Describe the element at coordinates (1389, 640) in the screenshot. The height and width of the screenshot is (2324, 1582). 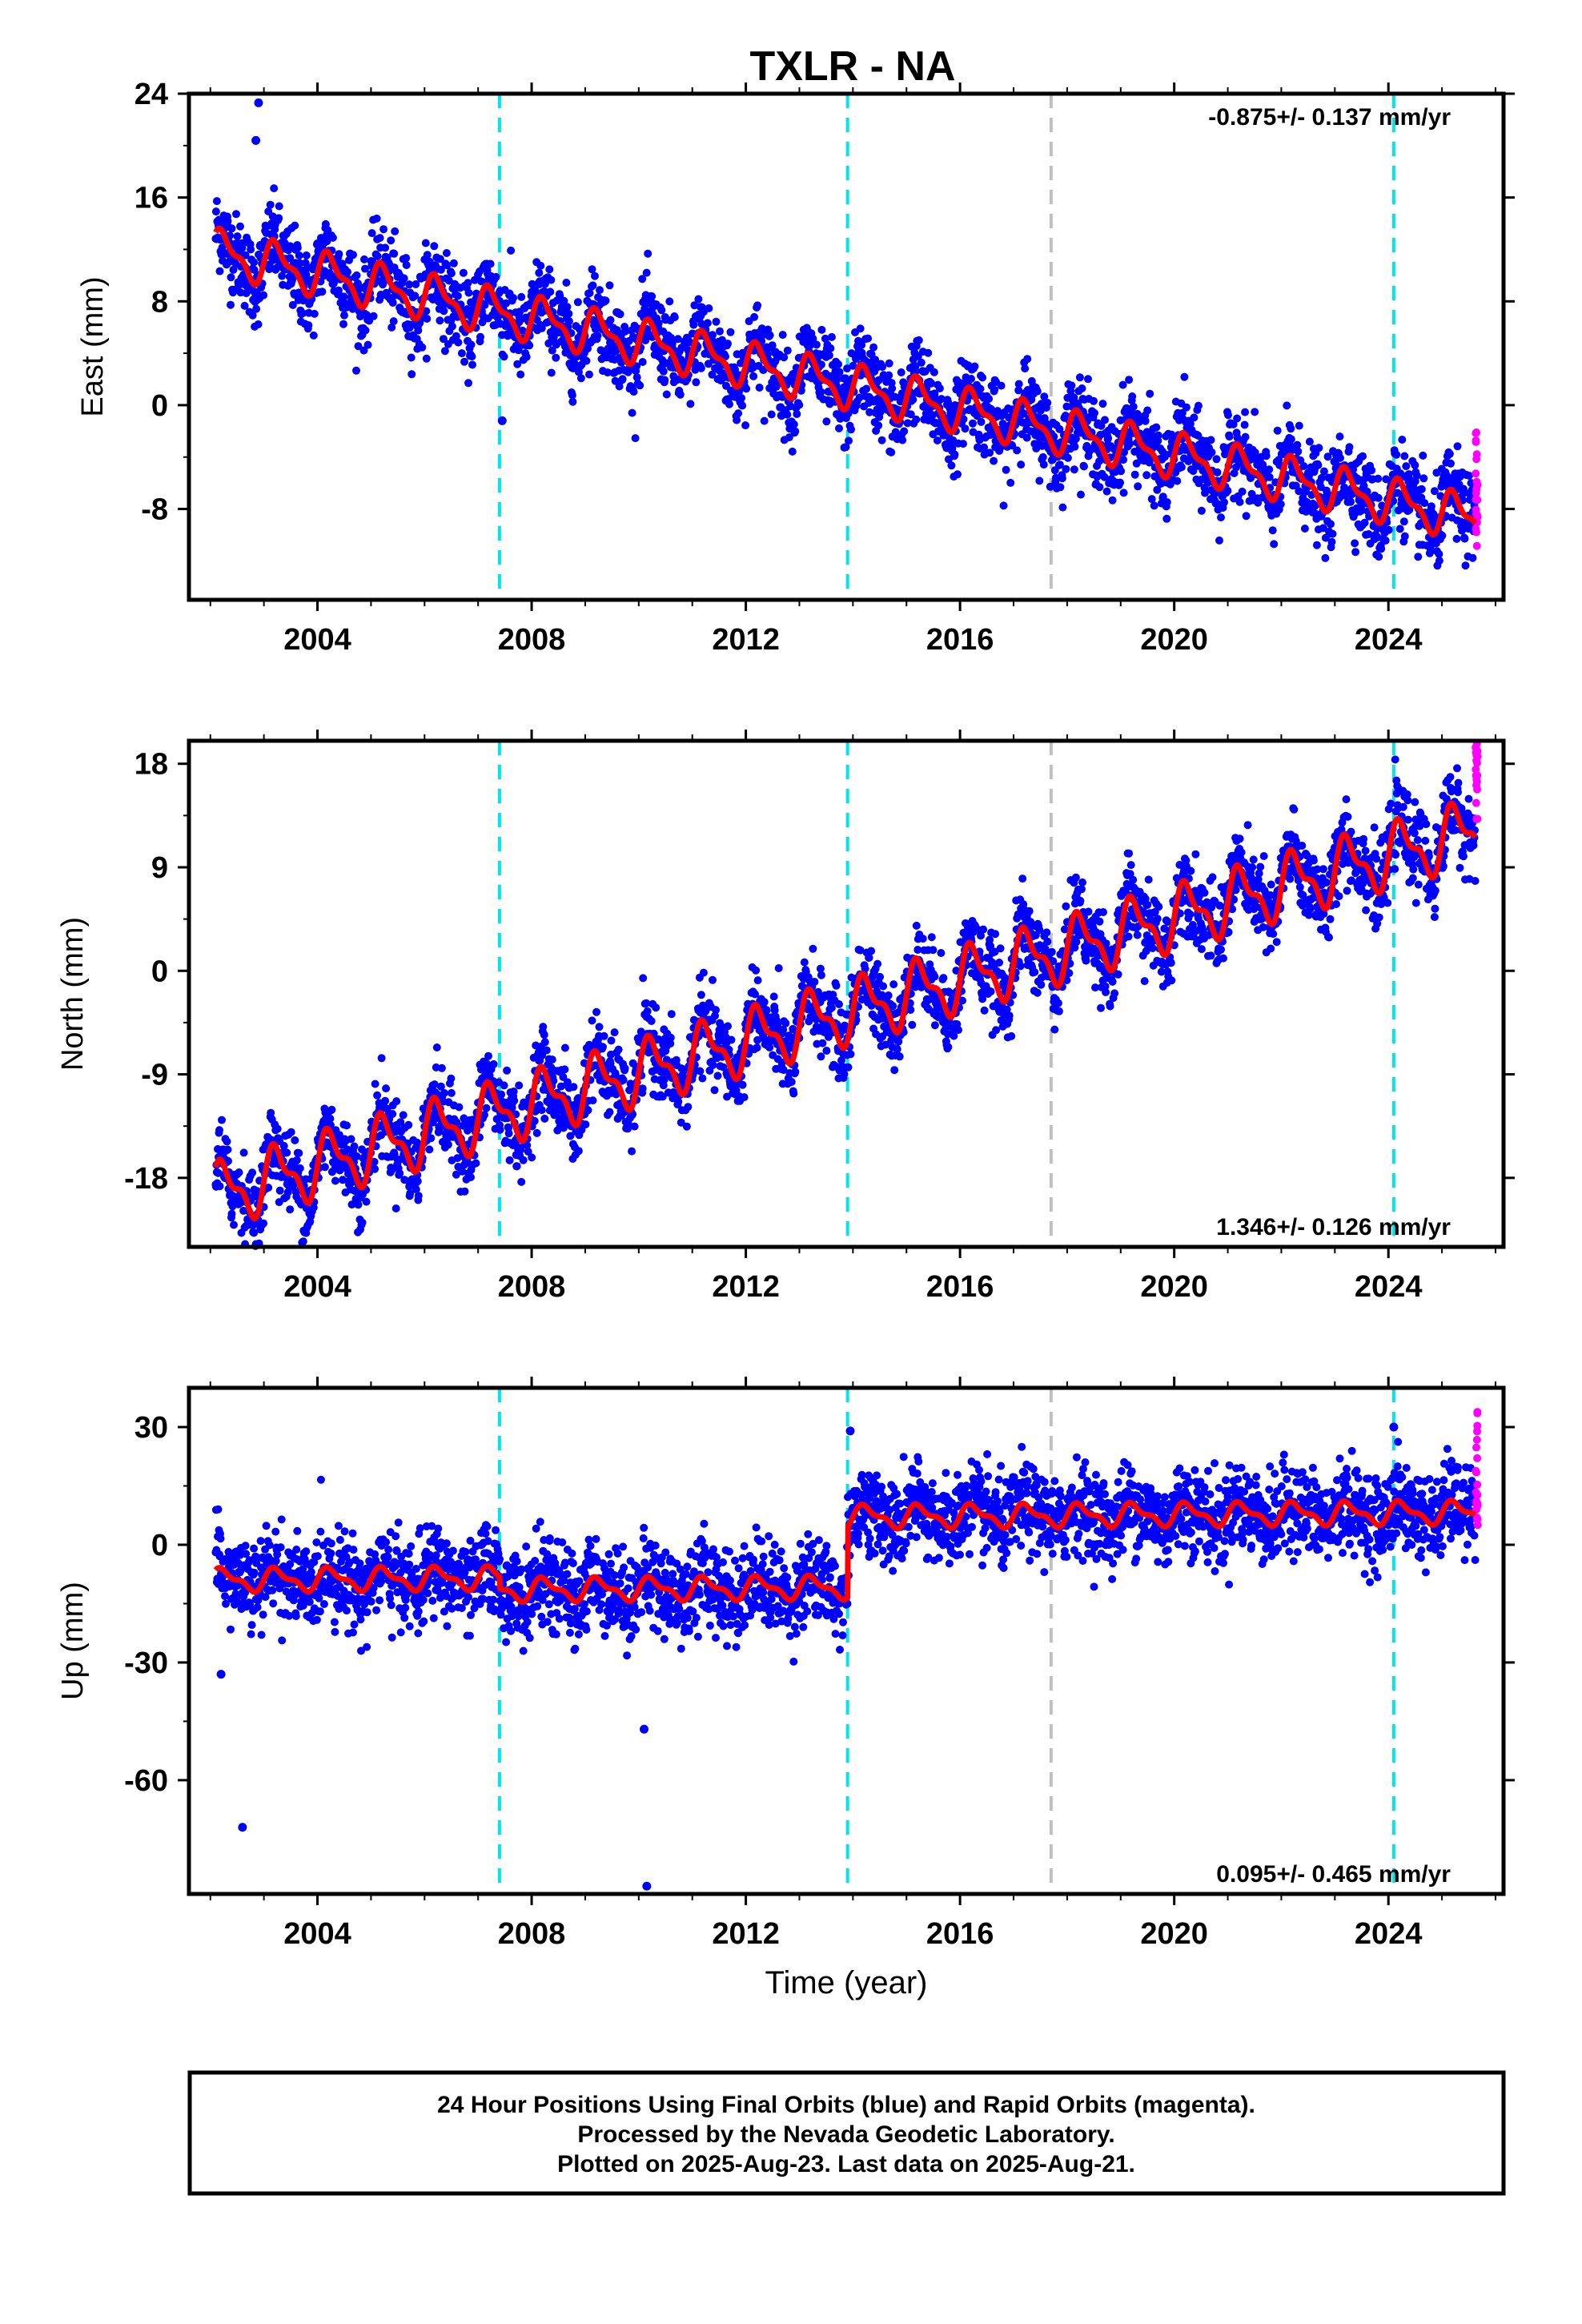
I see `east-x-tick-label: 2024` at that location.